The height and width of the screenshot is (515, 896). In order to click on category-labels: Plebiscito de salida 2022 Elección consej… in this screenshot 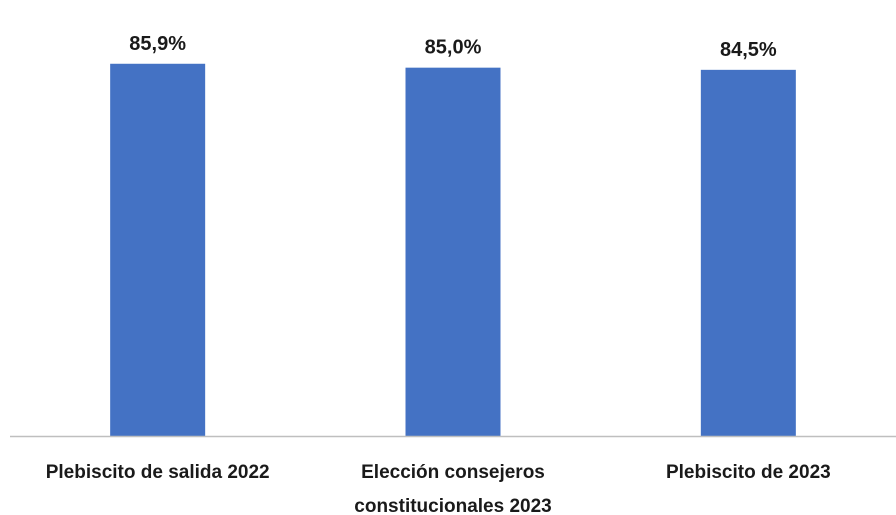, I will do `click(438, 488)`.